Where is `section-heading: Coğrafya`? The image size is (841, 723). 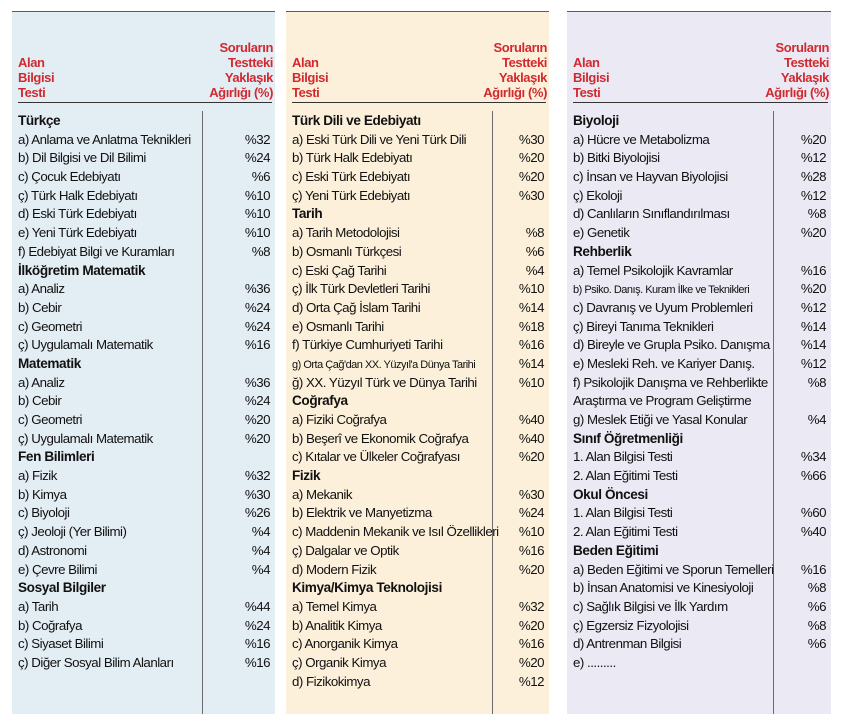
section-heading: Coğrafya is located at coordinates (320, 401).